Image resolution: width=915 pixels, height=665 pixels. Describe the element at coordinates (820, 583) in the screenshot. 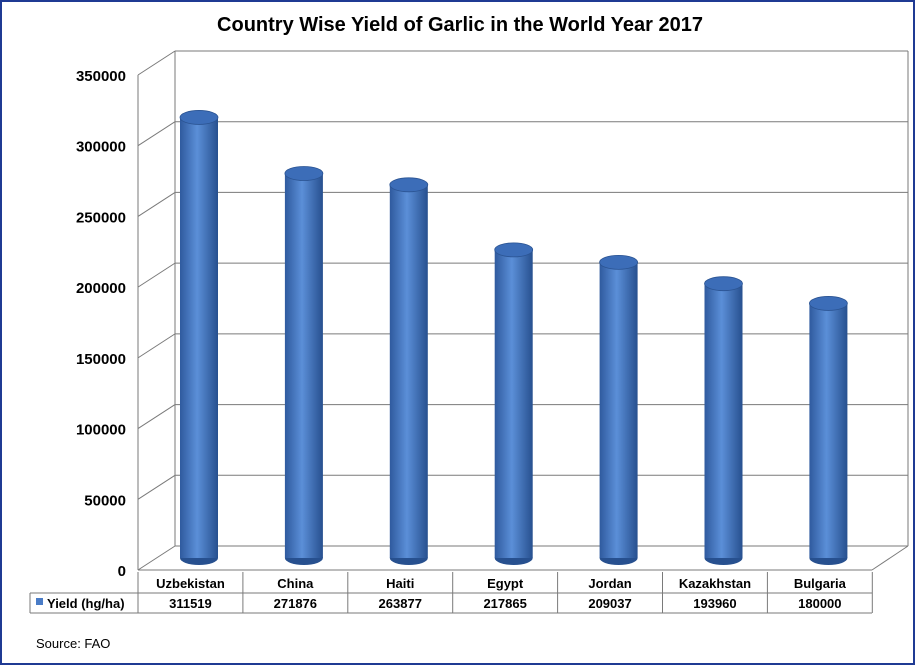

I see `category-label: Bulgaria` at that location.